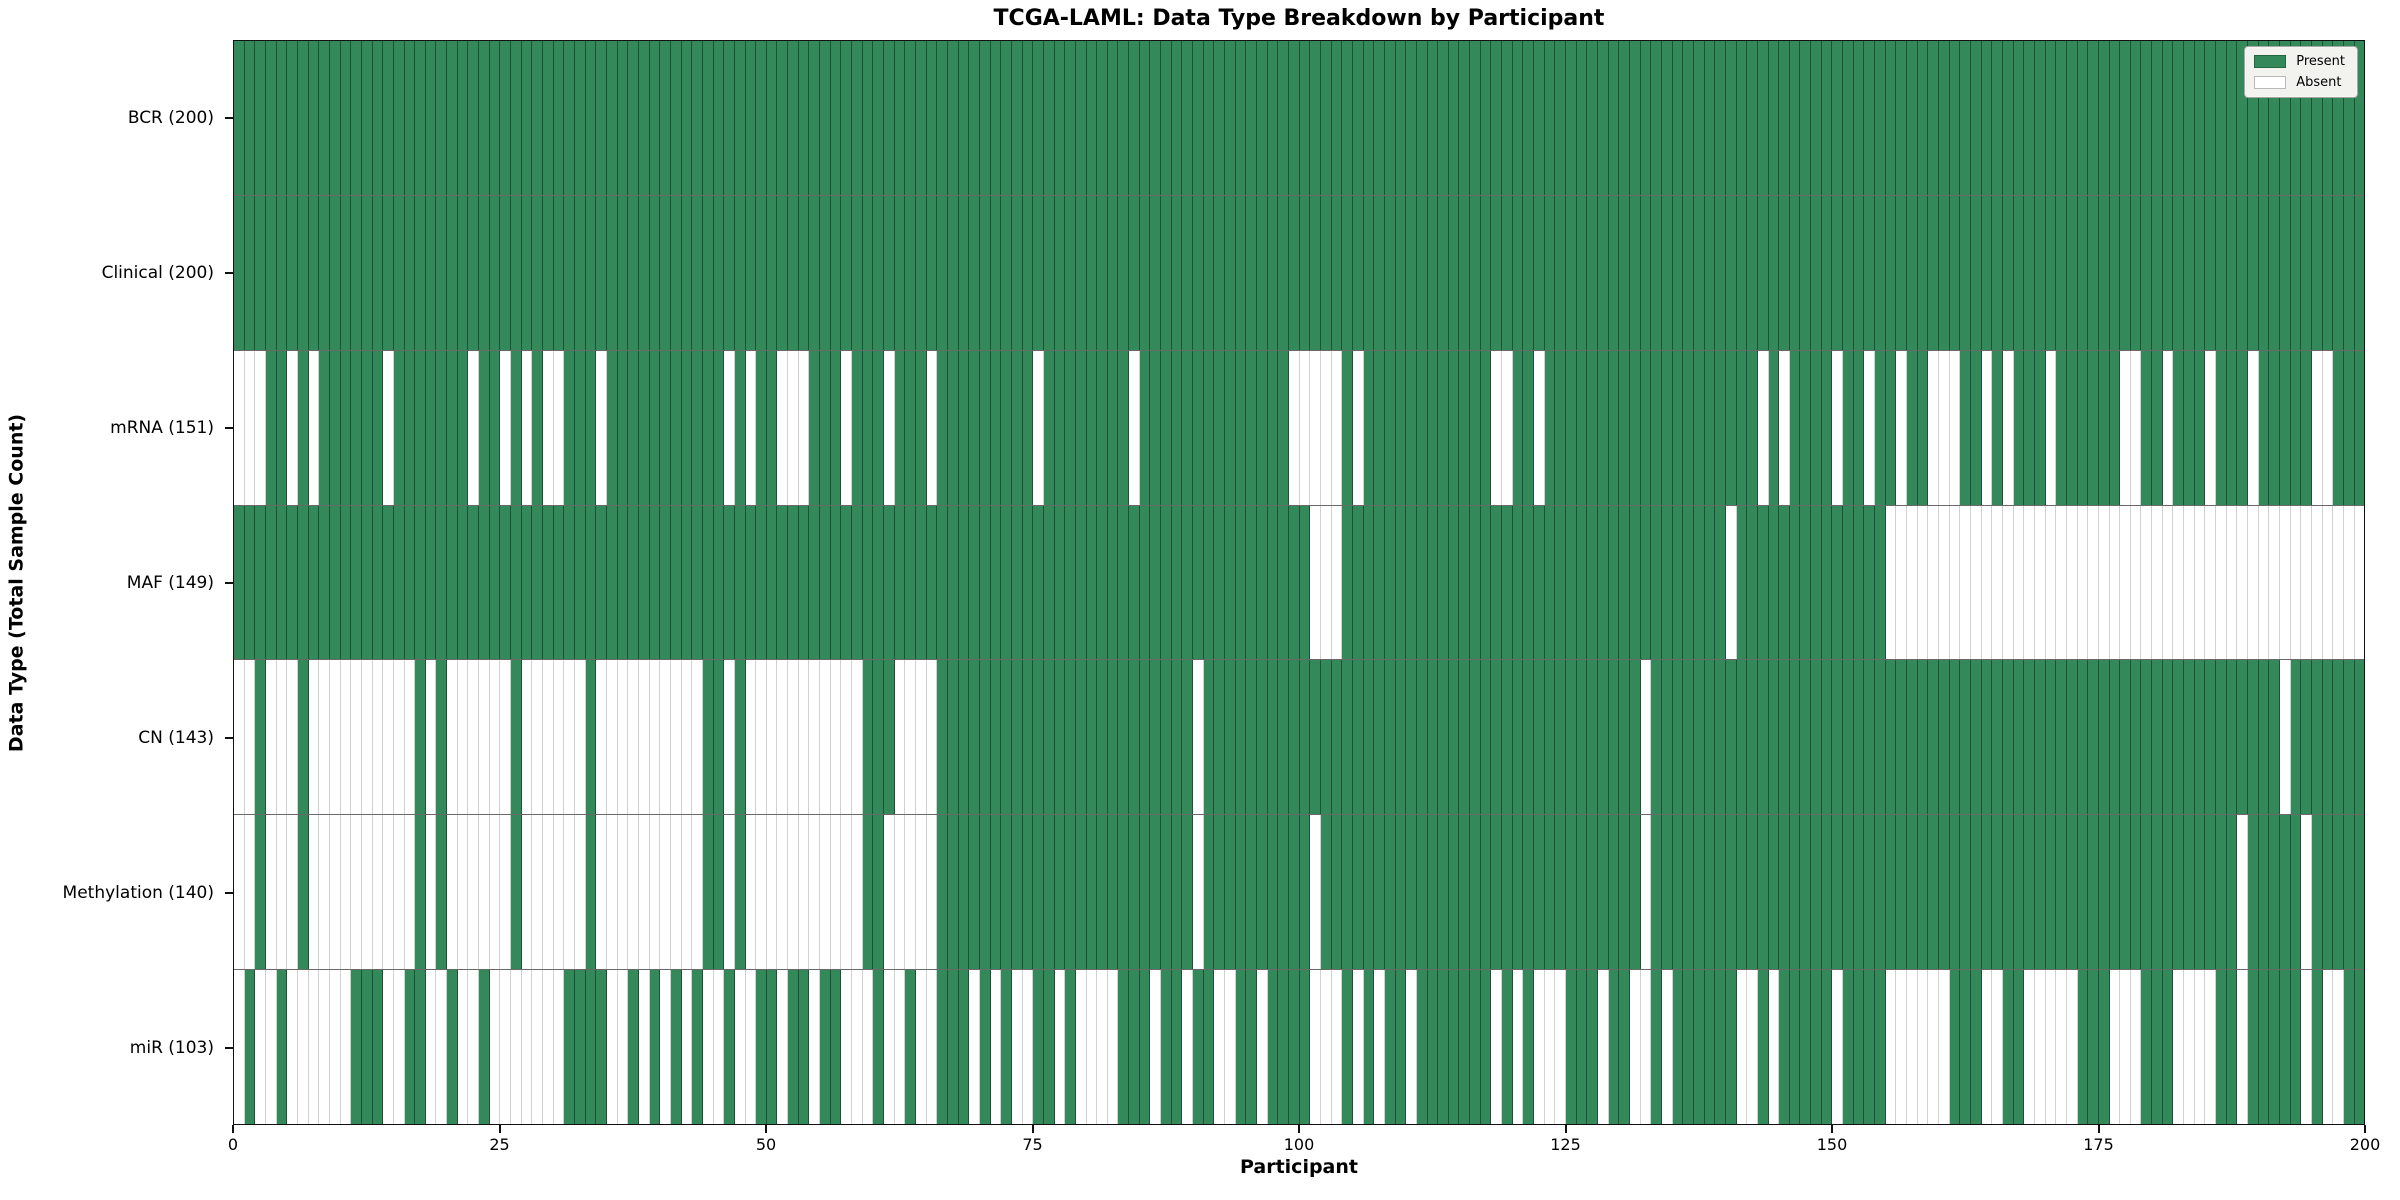  Describe the element at coordinates (171, 1047) in the screenshot. I see `y-tick-label: miR (103)` at that location.